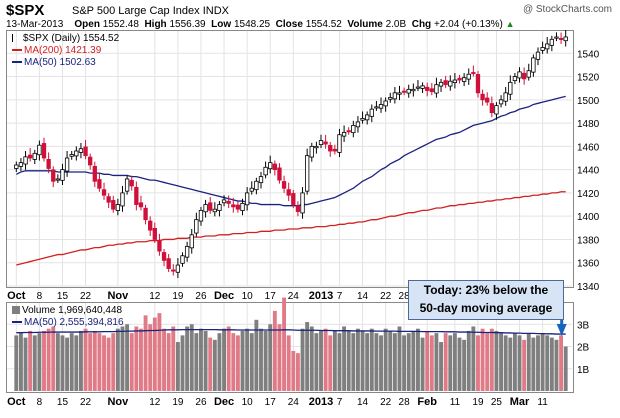 This screenshot has height=418, width=620. What do you see at coordinates (588, 147) in the screenshot?
I see `price-tick-label: 1460` at bounding box center [588, 147].